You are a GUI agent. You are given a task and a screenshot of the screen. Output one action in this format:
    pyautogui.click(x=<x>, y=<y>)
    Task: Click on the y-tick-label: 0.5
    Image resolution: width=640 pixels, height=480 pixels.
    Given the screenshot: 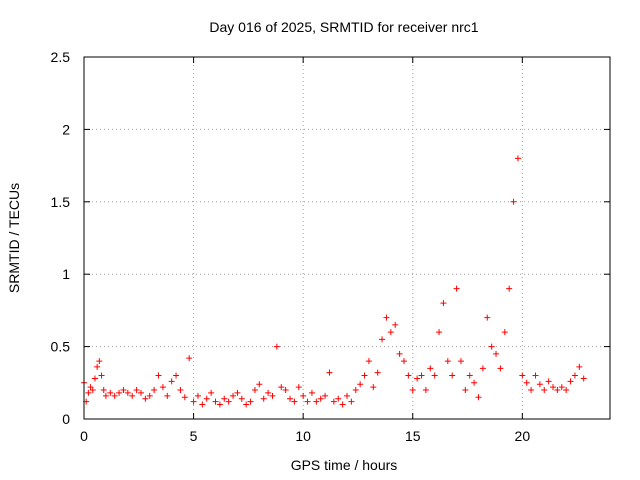 What is the action you would take?
    pyautogui.click(x=61, y=347)
    